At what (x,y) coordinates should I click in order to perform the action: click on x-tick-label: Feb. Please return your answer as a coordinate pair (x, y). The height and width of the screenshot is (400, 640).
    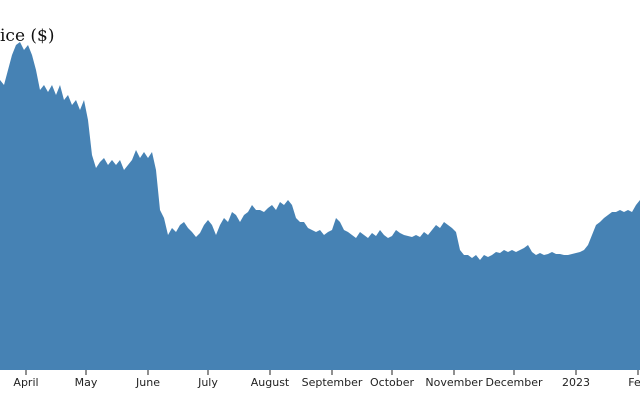
    Looking at the image, I should click on (634, 382).